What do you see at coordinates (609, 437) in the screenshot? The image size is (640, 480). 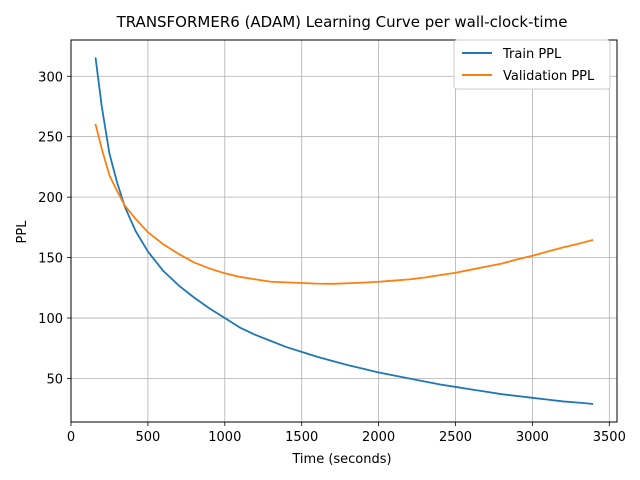 I see `x-tick-label: 3500` at bounding box center [609, 437].